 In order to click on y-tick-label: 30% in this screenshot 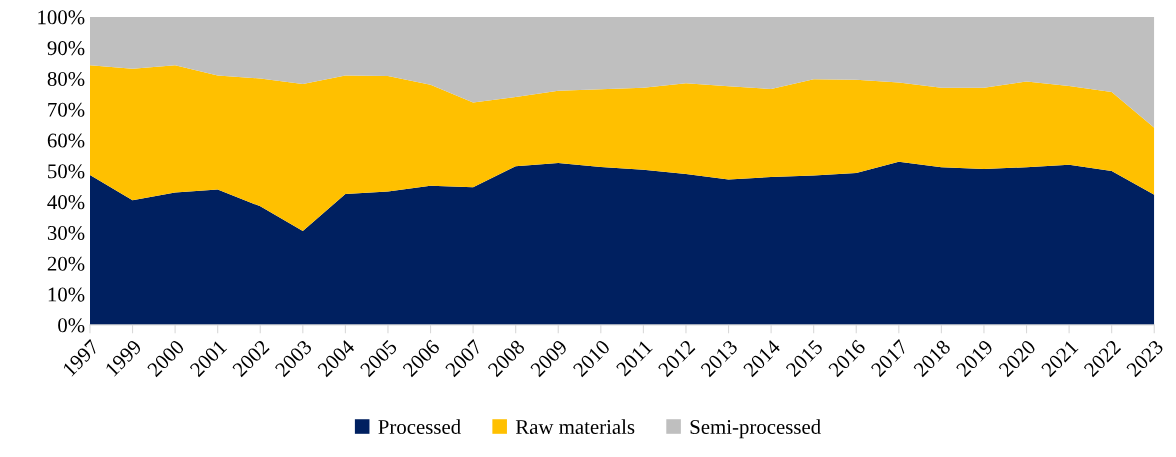, I will do `click(66, 233)`.